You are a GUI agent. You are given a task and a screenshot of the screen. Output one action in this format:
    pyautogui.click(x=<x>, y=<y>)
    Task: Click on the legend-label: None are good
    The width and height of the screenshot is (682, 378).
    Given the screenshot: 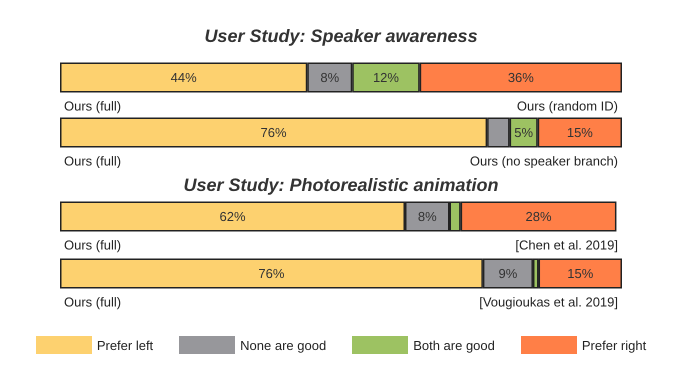 What is the action you would take?
    pyautogui.click(x=283, y=345)
    